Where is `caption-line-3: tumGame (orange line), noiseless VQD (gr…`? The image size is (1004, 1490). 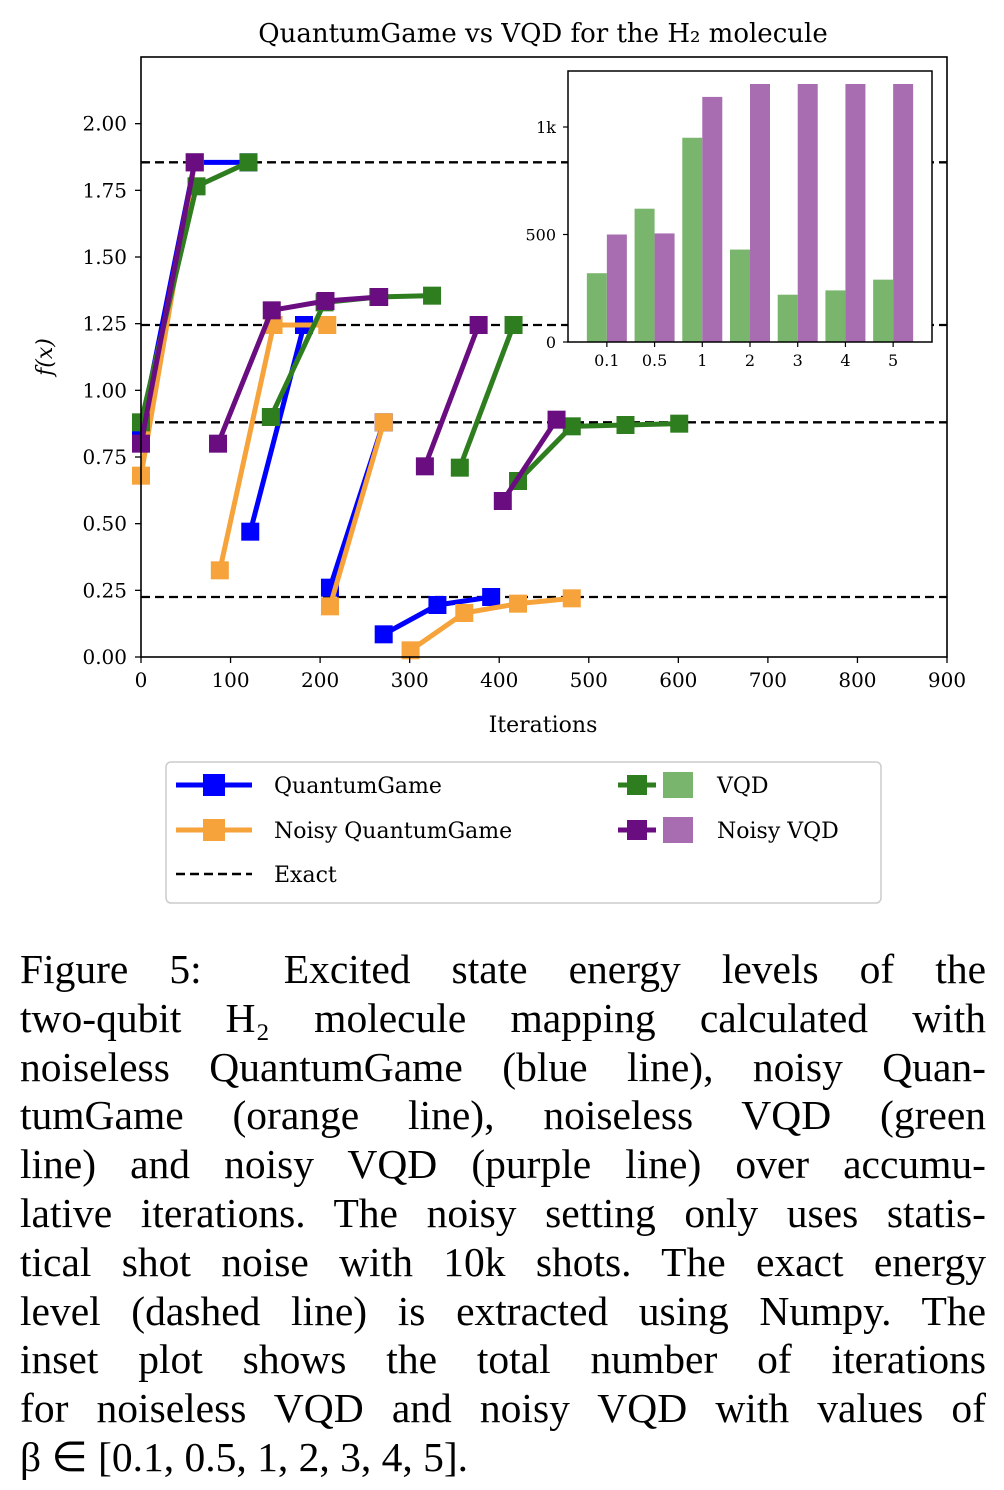 caption-line-3: tumGame (orange line), noiseless VQD (gr… is located at coordinates (503, 1115).